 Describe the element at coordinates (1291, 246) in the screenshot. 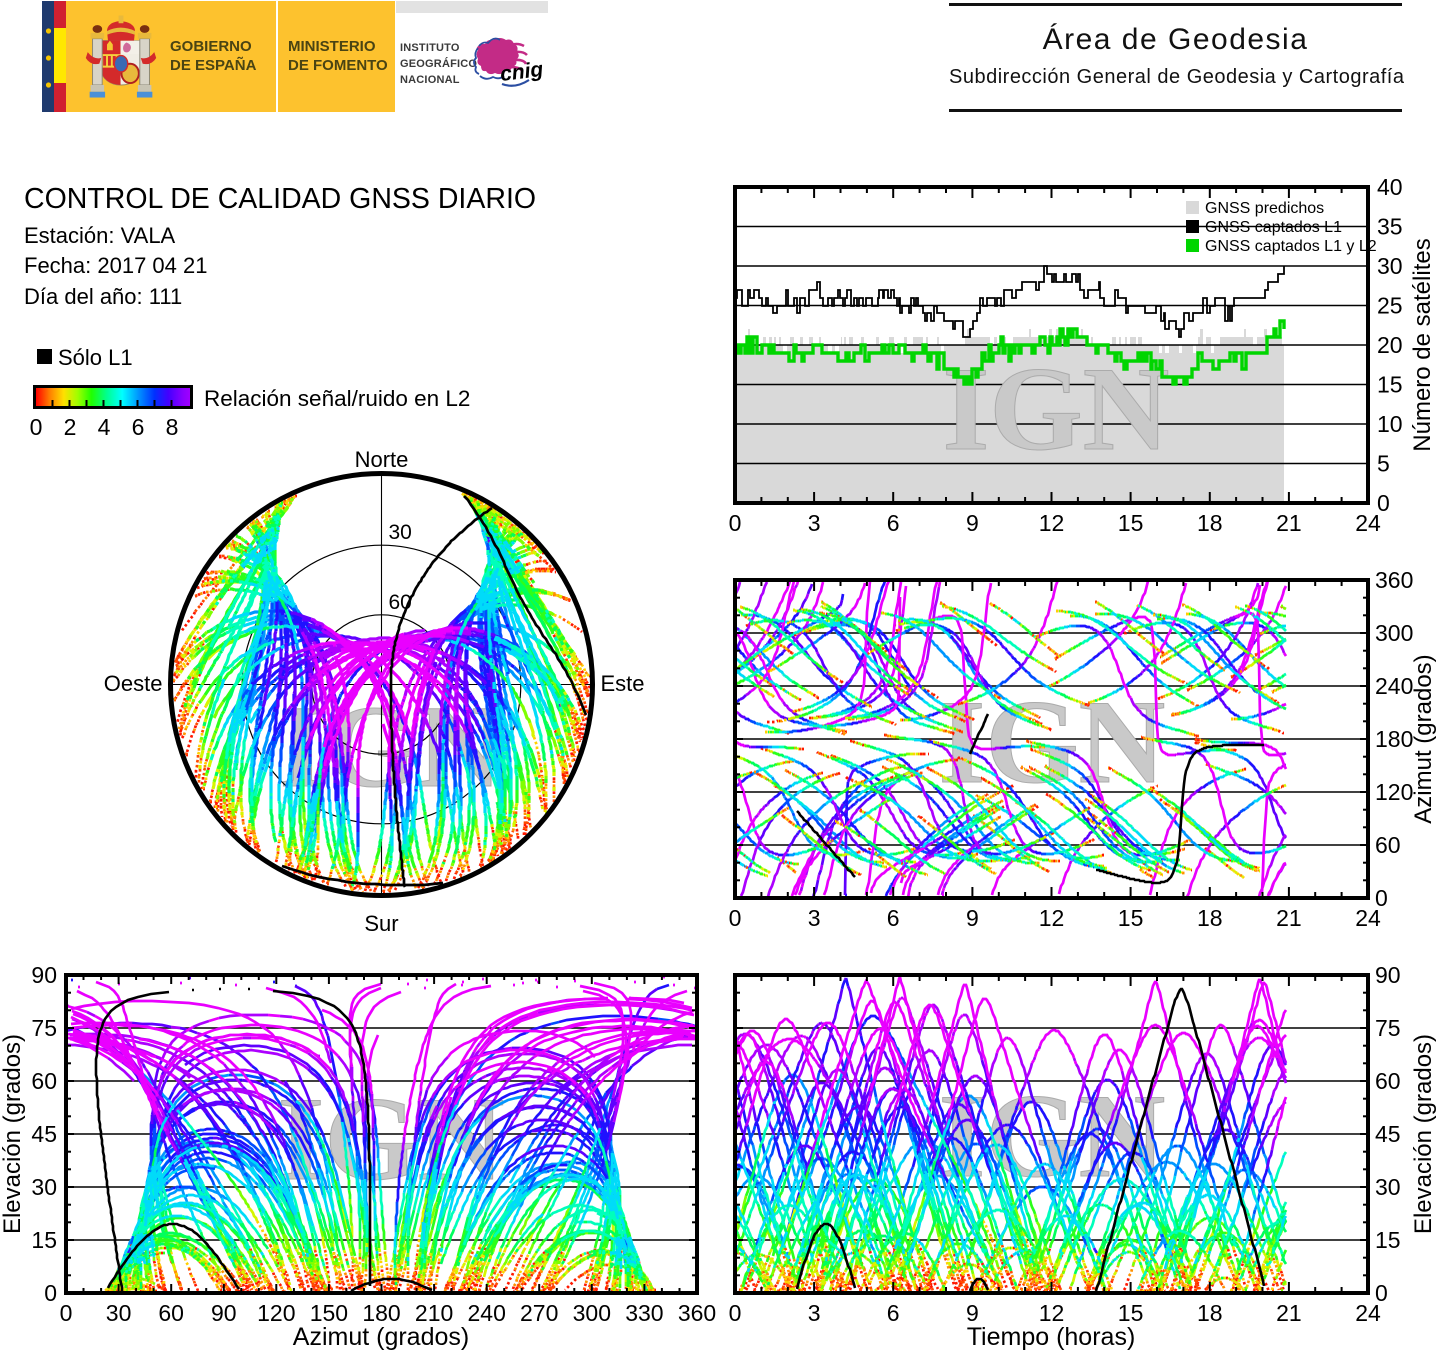

I see `svg-text: GNSS captados L1 y L2` at that location.